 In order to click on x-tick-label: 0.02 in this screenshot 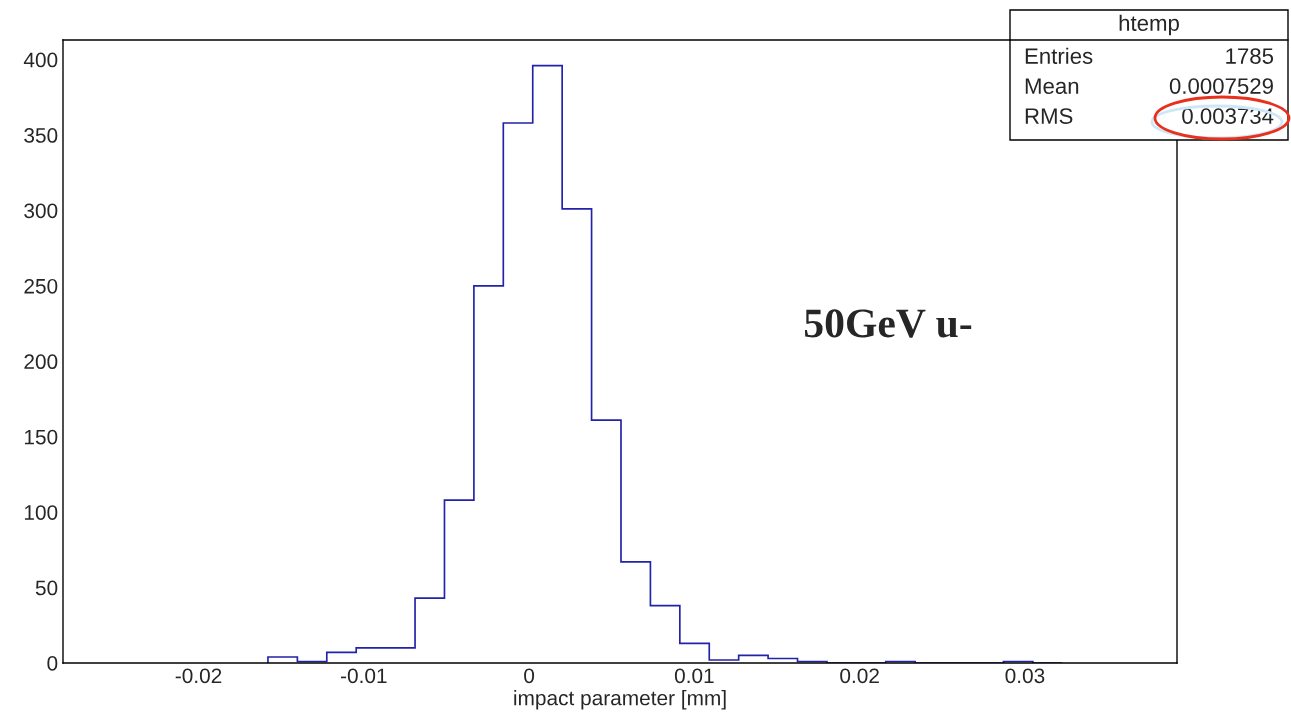, I will do `click(859, 676)`.